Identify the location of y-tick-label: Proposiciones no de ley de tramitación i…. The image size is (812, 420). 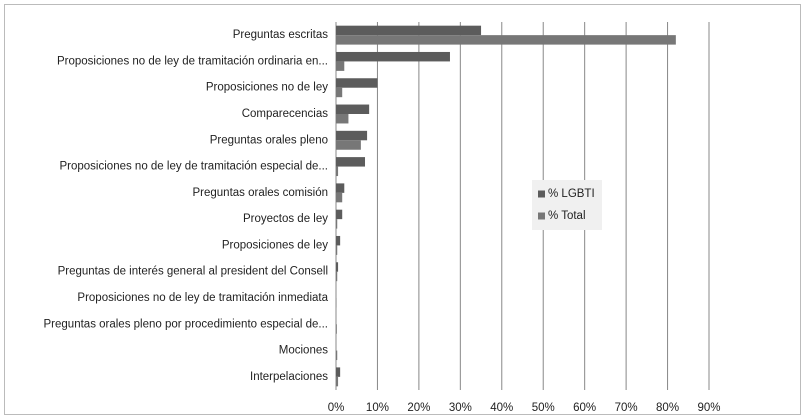
(202, 298).